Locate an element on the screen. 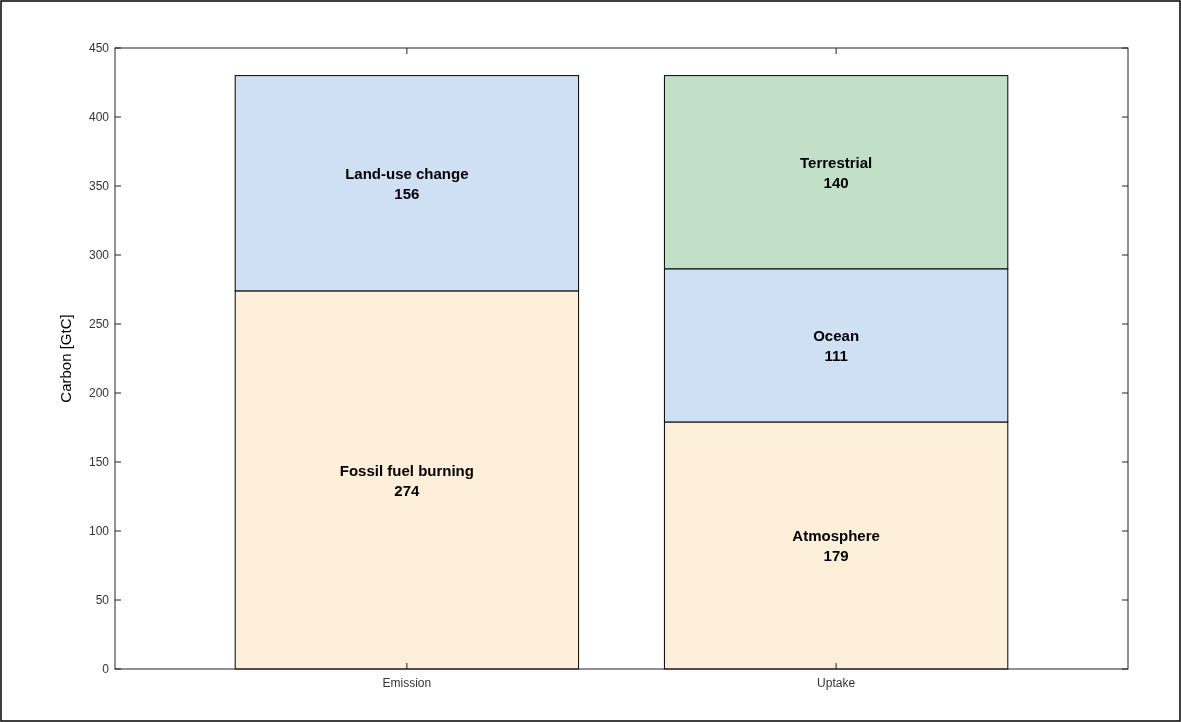 This screenshot has width=1181, height=722. y-tick-label: 350 is located at coordinates (99, 186).